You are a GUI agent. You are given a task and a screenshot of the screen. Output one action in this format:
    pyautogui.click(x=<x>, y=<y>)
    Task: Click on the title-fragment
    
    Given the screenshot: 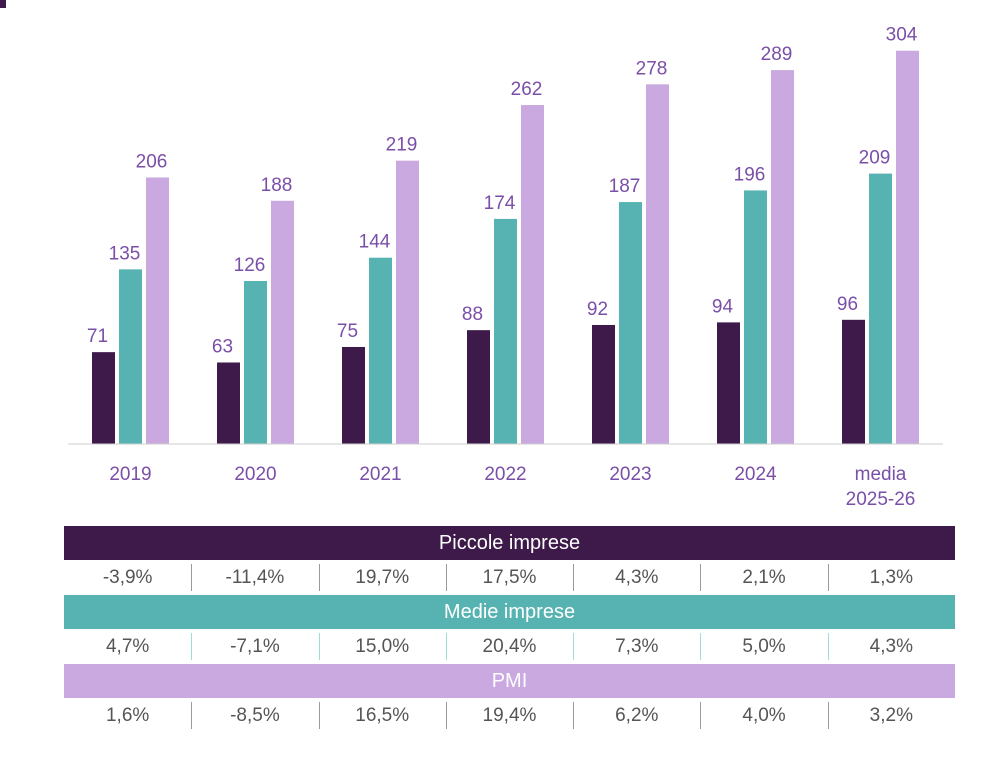 What is the action you would take?
    pyautogui.click(x=3, y=4)
    